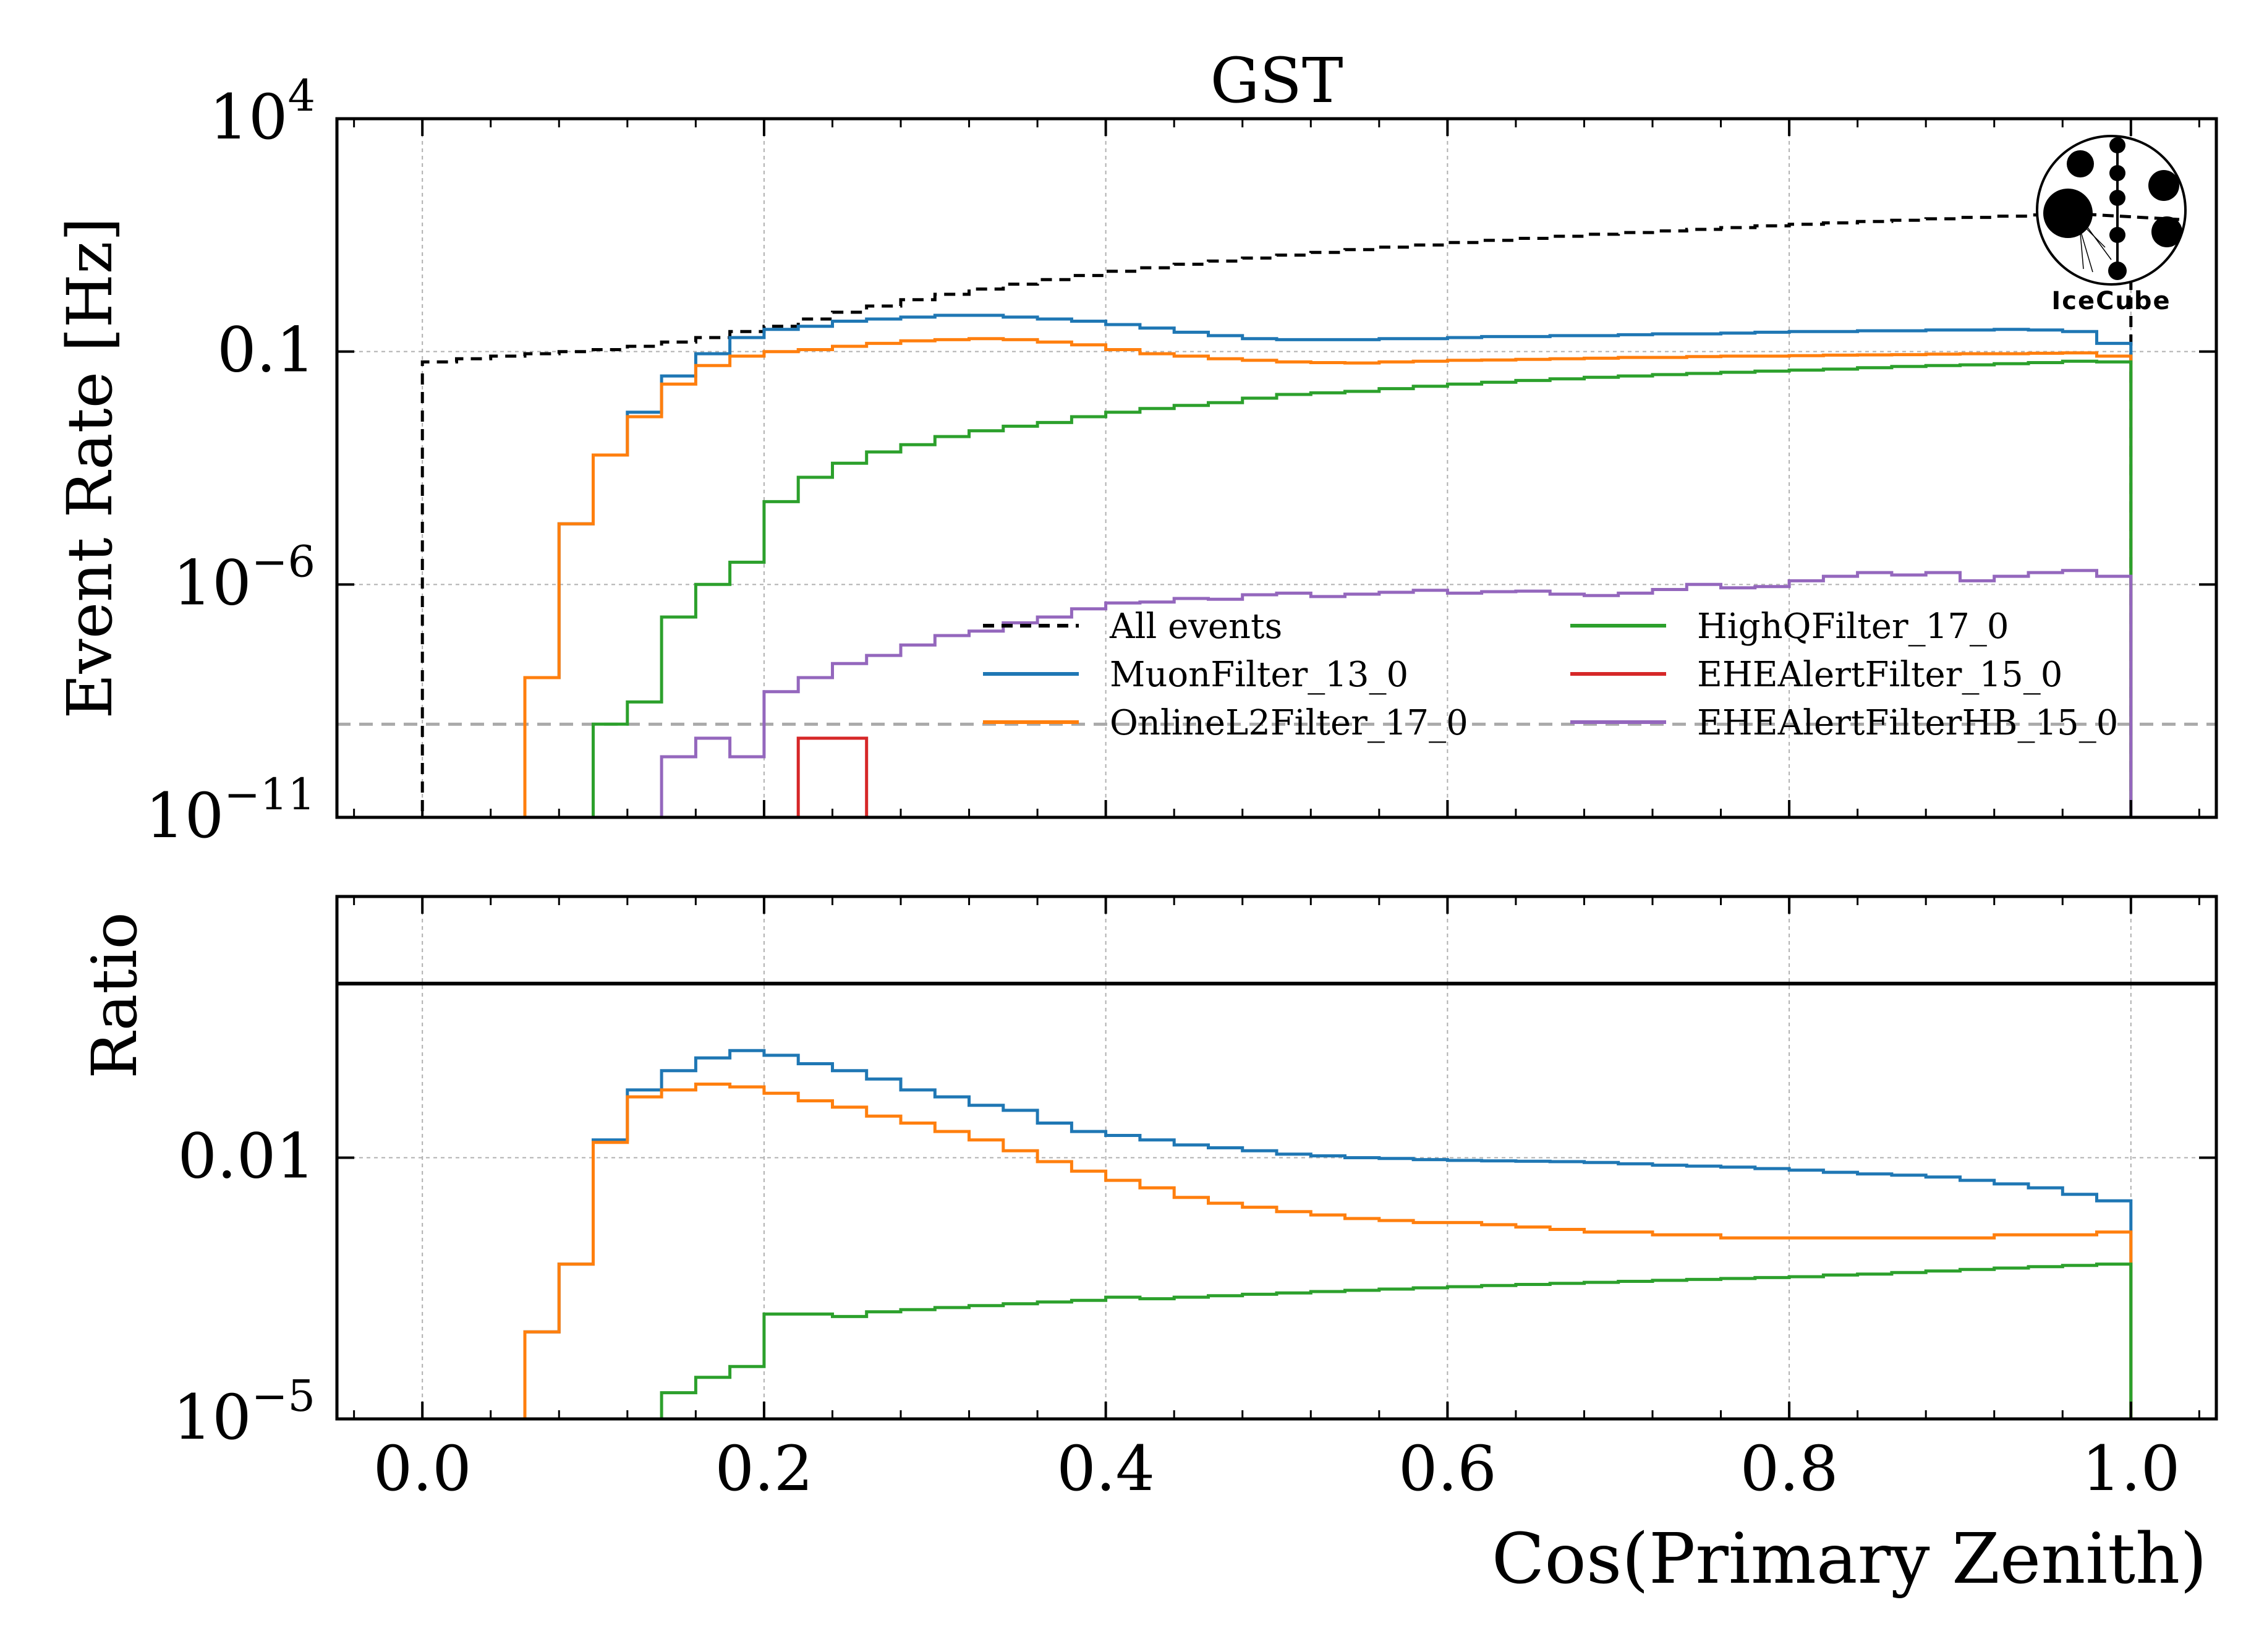 The height and width of the screenshot is (1652, 2259). Describe the element at coordinates (2131, 1469) in the screenshot. I see `x-tick-label: 1.0` at that location.